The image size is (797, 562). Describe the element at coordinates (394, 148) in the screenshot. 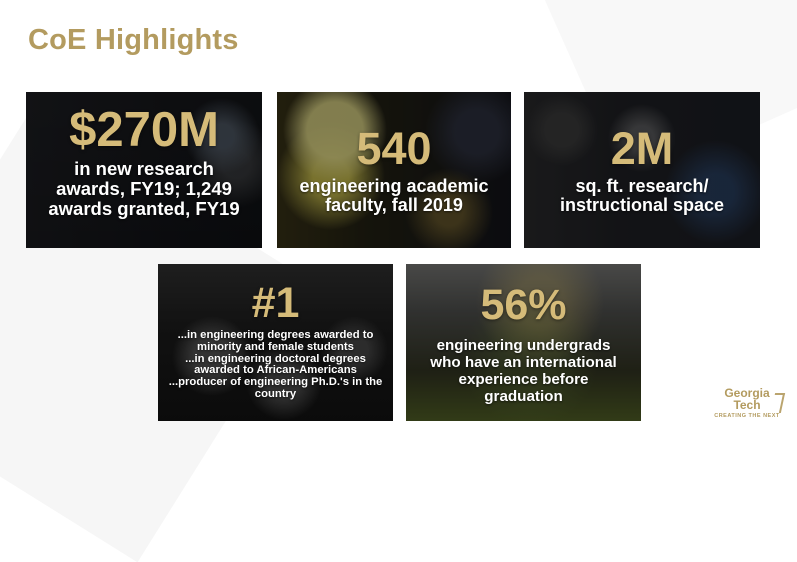

I see `highlight-value: 540` at that location.